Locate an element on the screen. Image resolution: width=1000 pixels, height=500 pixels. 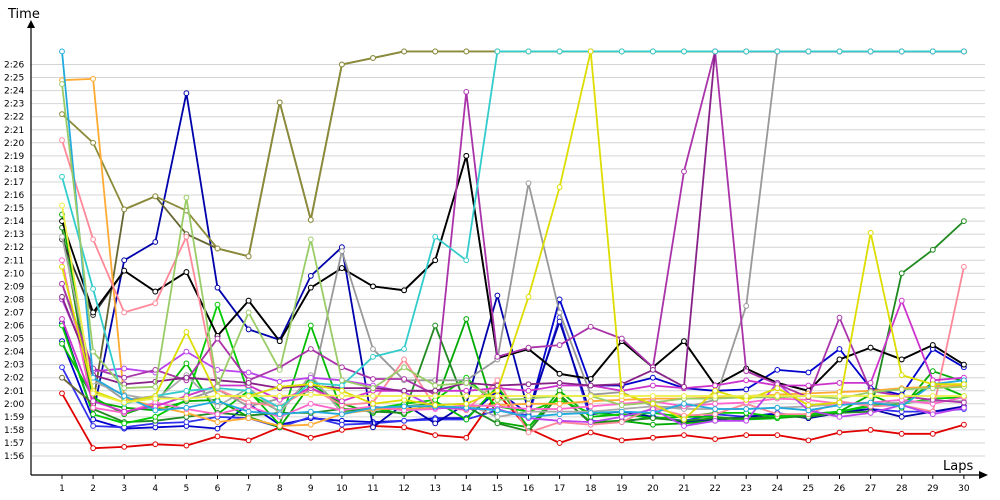
x-tick-label: 8 is located at coordinates (280, 489).